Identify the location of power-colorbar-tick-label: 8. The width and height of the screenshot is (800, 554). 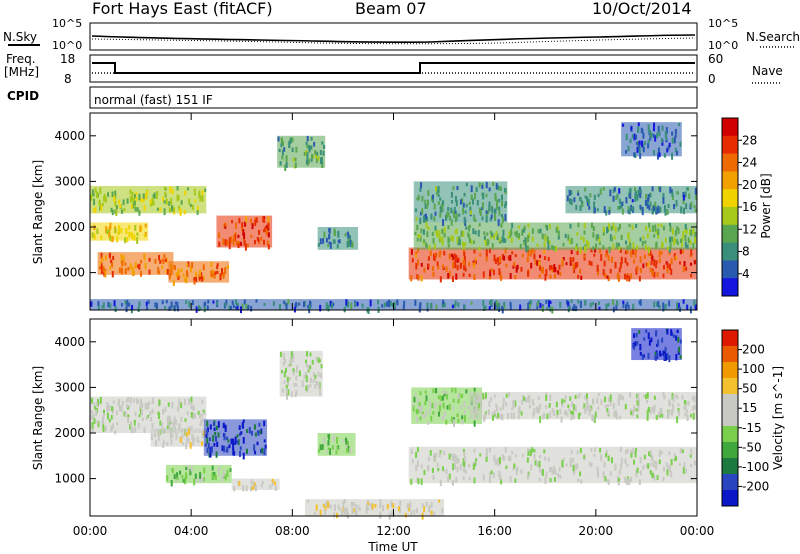
(746, 252).